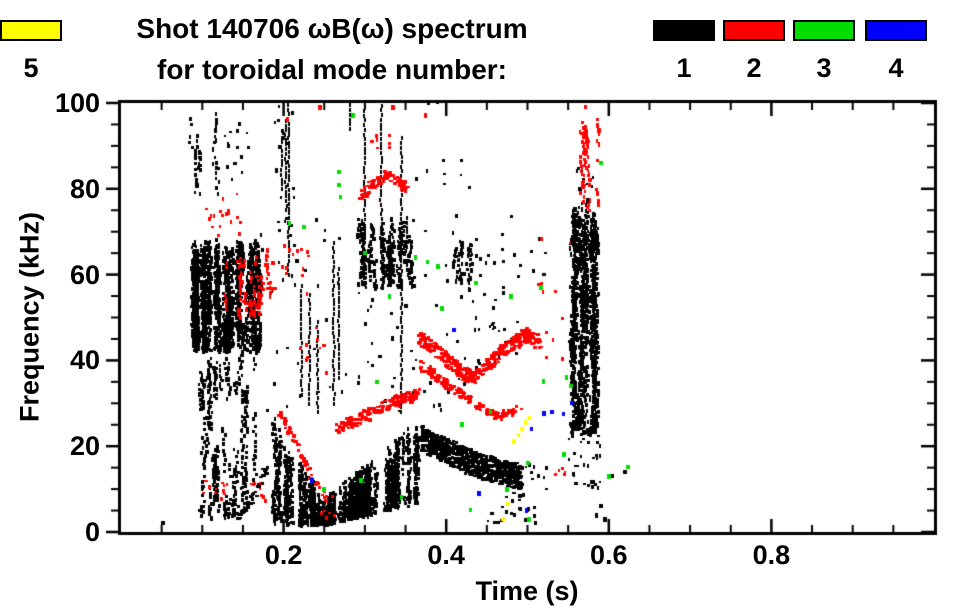 The image size is (963, 615). I want to click on legend-swatch-mode5, so click(31, 30).